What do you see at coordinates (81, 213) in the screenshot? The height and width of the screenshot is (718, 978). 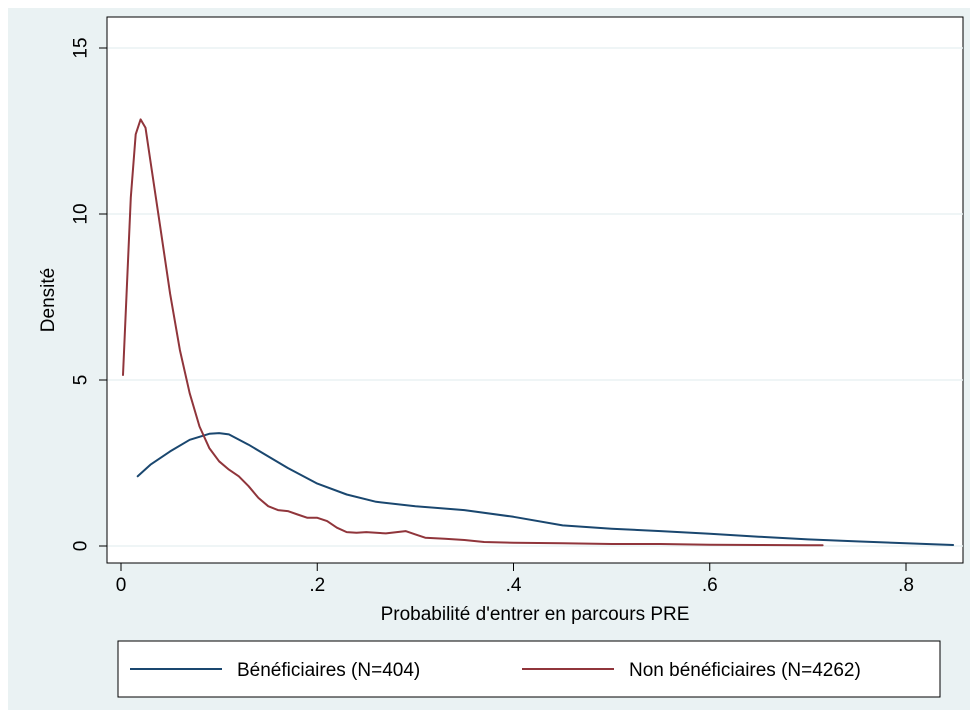 I see `y-tick-label: 10` at bounding box center [81, 213].